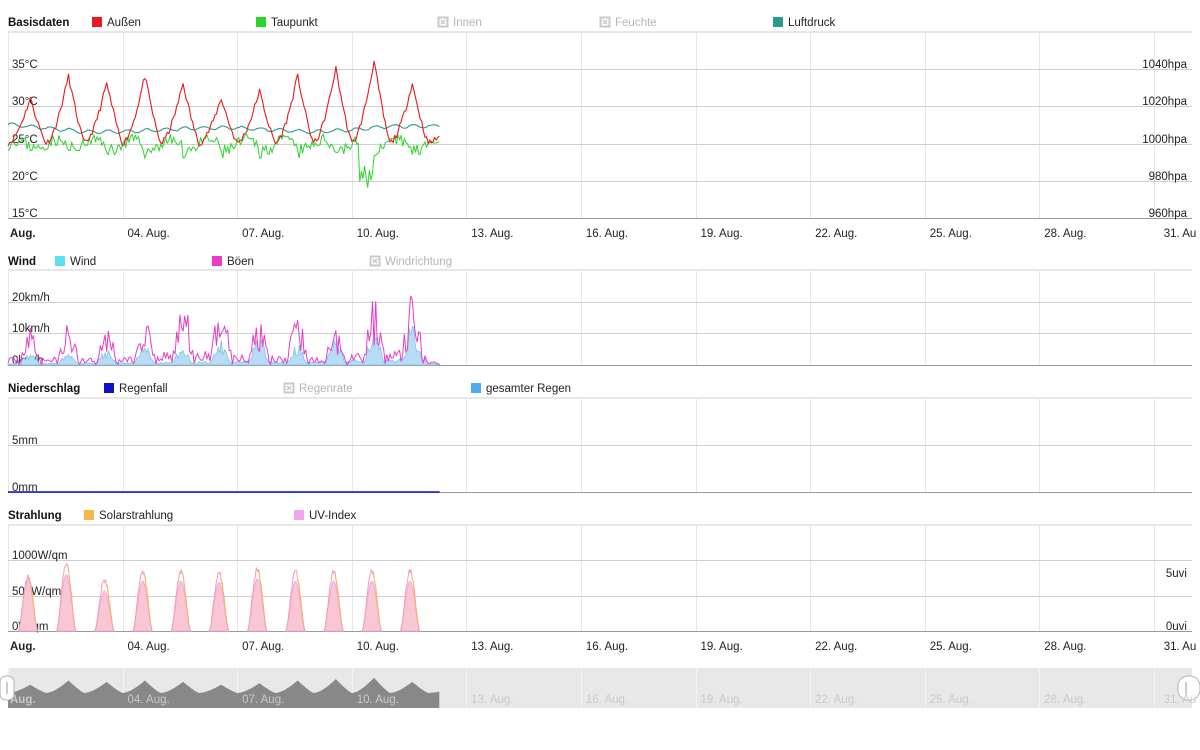  What do you see at coordinates (418, 262) in the screenshot?
I see `legend-label: Windrichtung` at bounding box center [418, 262].